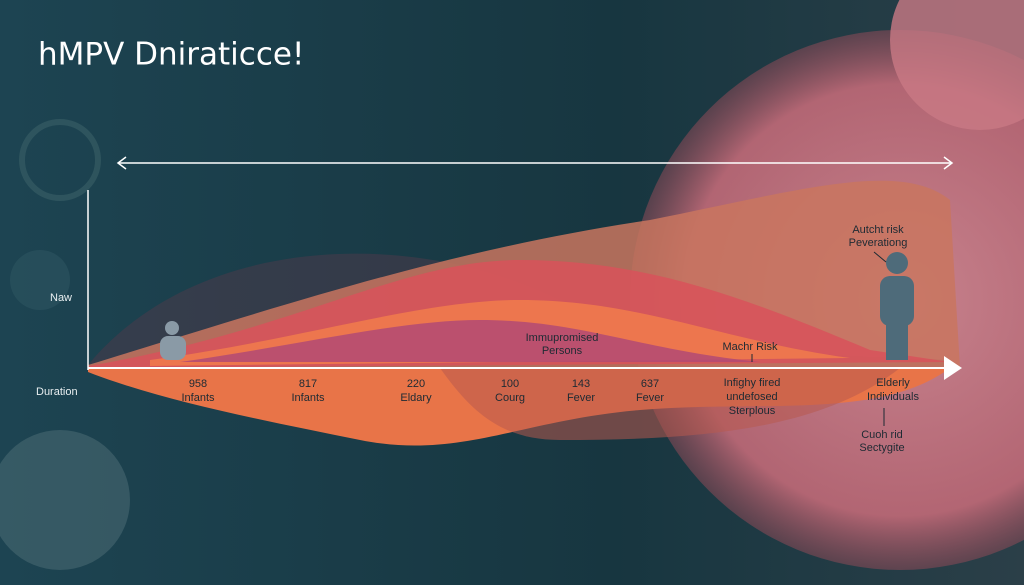  I want to click on timeline-label: Infighy fired, so click(752, 383).